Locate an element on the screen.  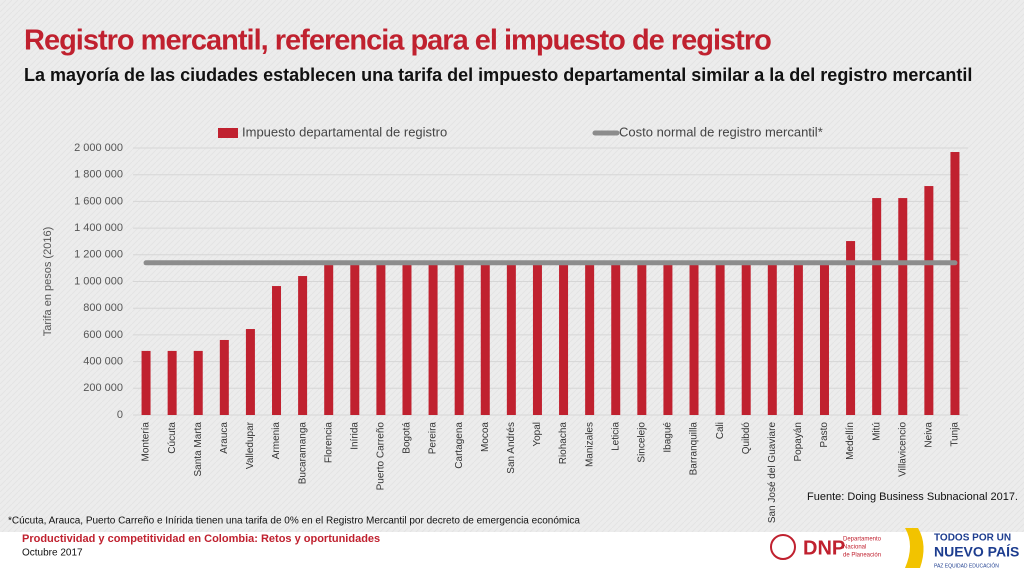
y-tick-label: 400 000 is located at coordinates (103, 362).